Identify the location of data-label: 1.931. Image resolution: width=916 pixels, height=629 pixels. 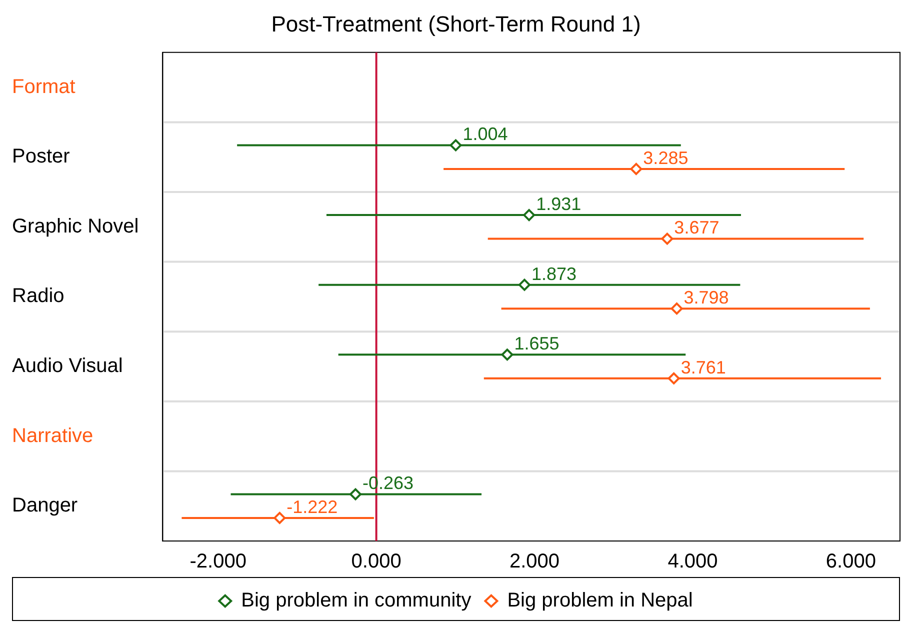
(559, 204).